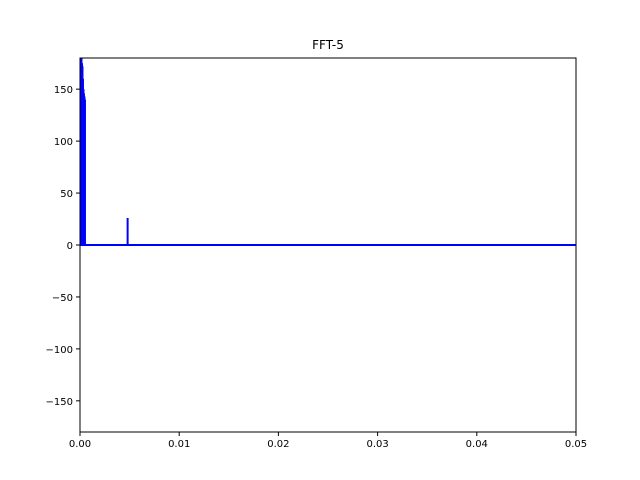 Image resolution: width=640 pixels, height=480 pixels. Describe the element at coordinates (328, 45) in the screenshot. I see `chart-title: FFT-5` at that location.